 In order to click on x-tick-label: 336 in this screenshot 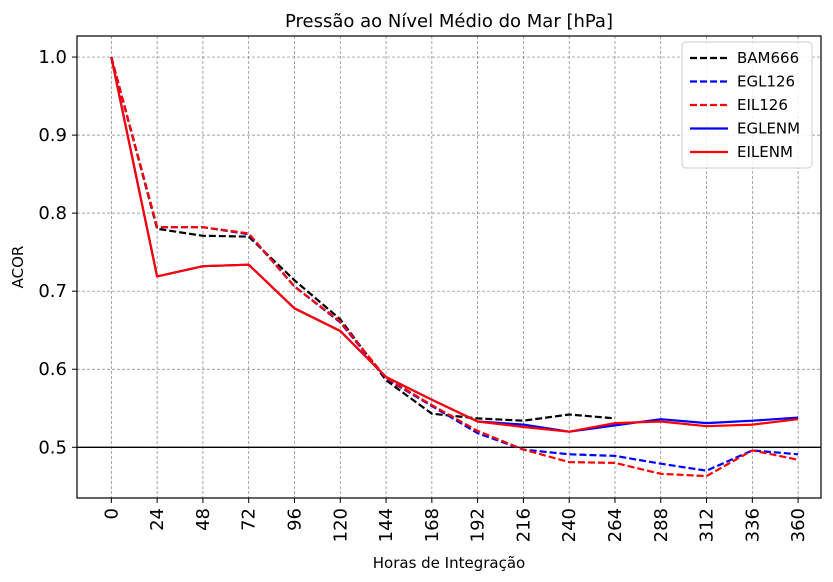, I will do `click(752, 525)`.